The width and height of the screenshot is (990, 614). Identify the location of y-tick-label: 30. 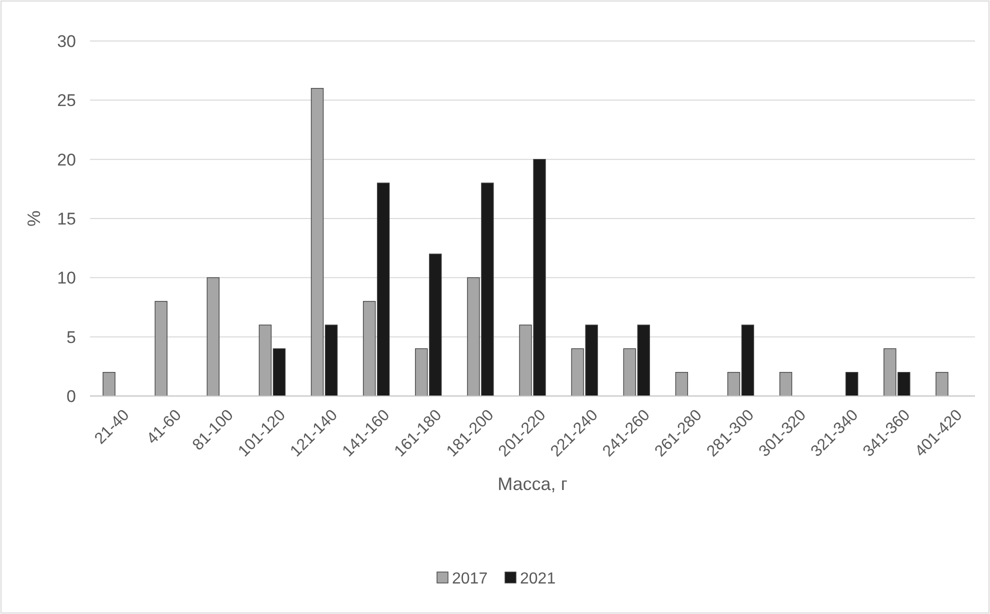
(66, 41).